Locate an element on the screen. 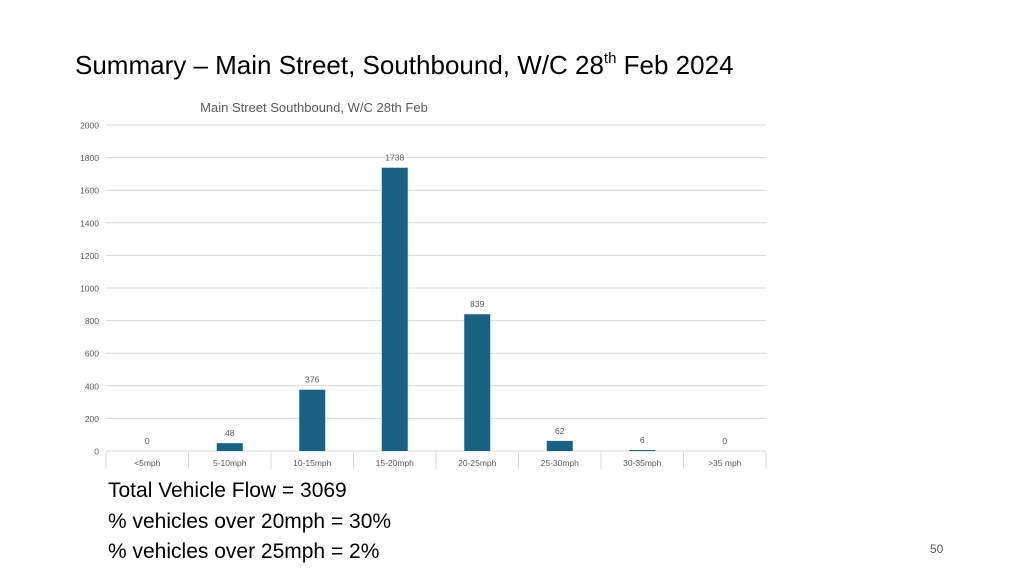 The height and width of the screenshot is (576, 1024). x-tick-label: >35 mph is located at coordinates (725, 463).